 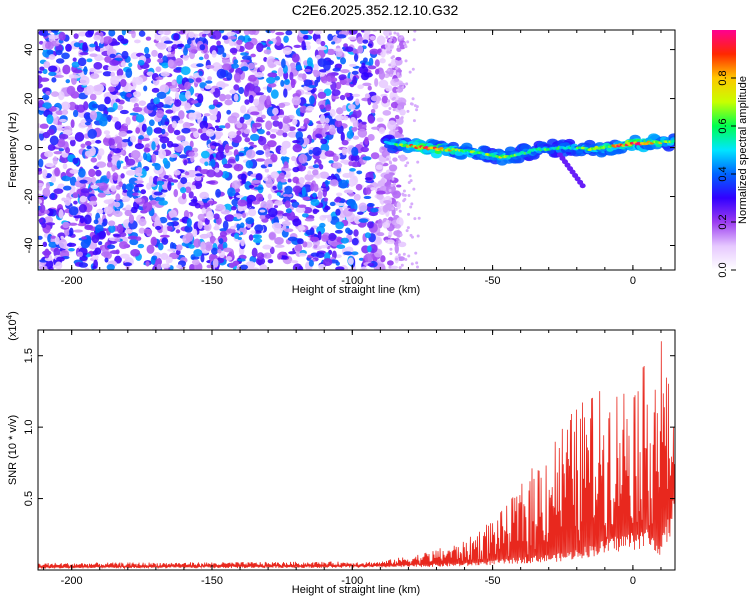 I want to click on spectrogram-signal-cell, so click(x=582, y=186).